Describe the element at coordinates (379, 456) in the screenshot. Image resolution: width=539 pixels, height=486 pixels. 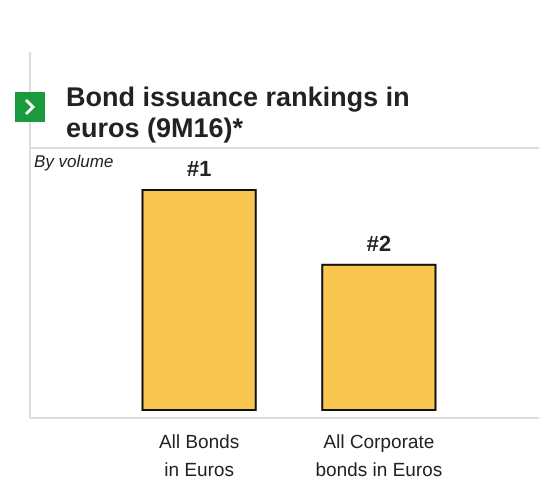
I see `x-tick-label: All Corporate bonds in Euros` at that location.